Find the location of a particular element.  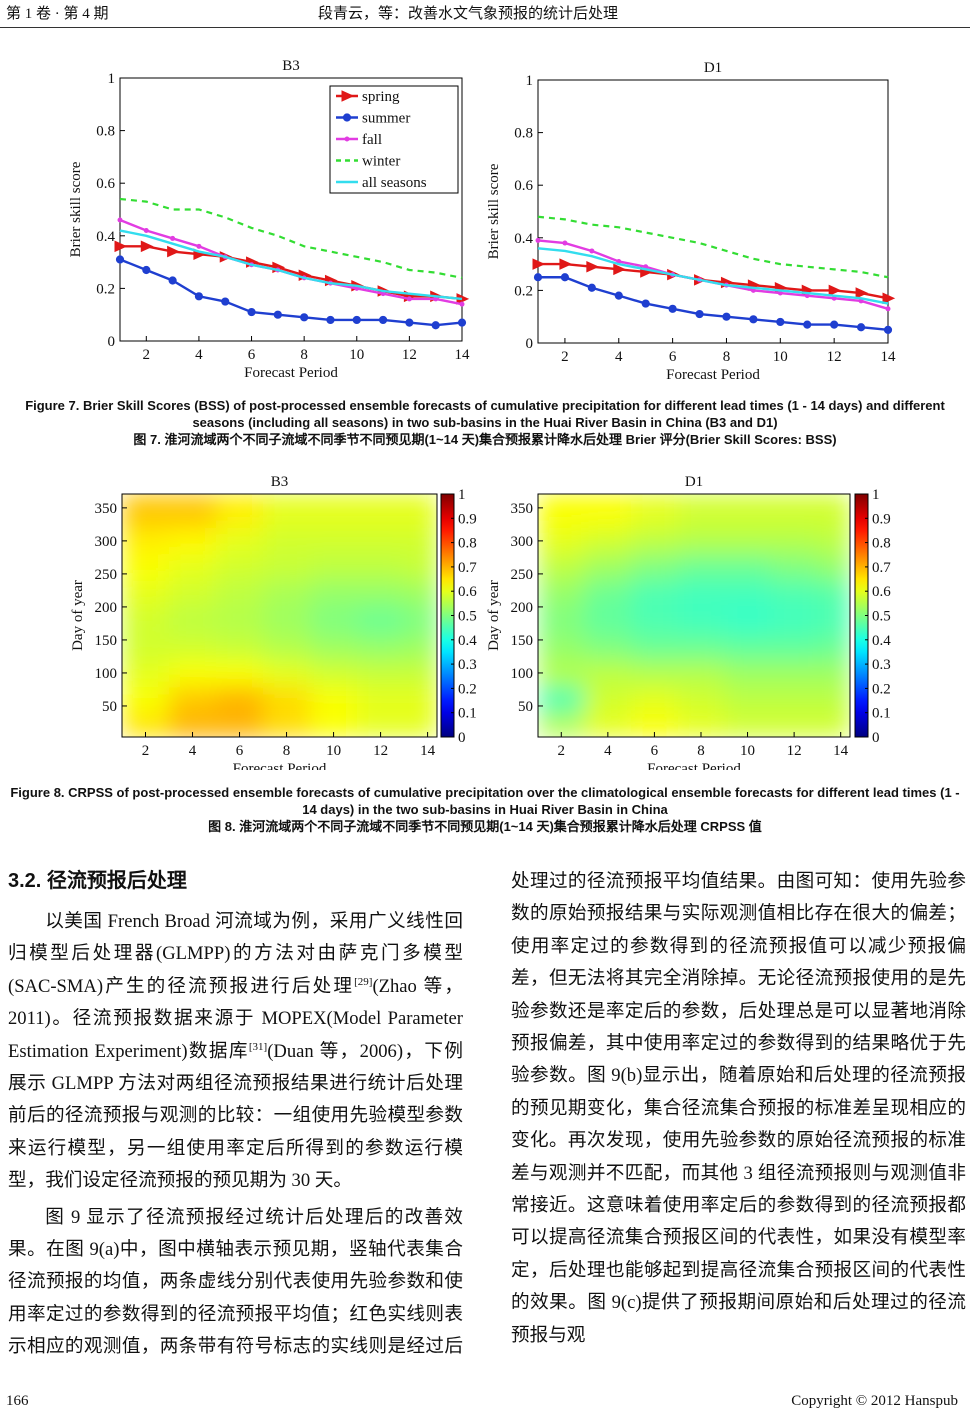

y-tick-label: 1 is located at coordinates (530, 81).